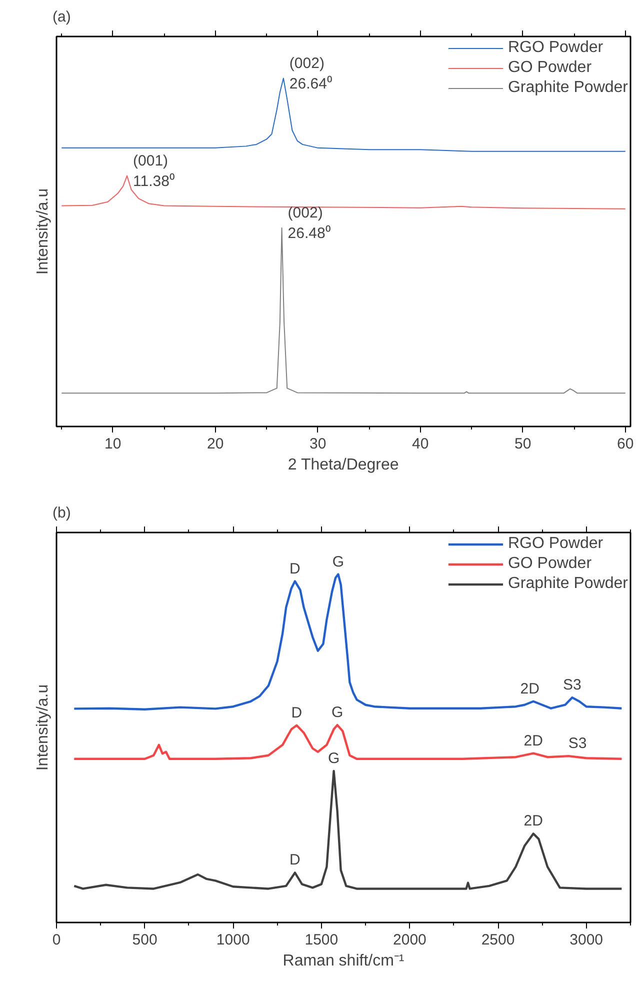  I want to click on x-tick-label: 50, so click(523, 444).